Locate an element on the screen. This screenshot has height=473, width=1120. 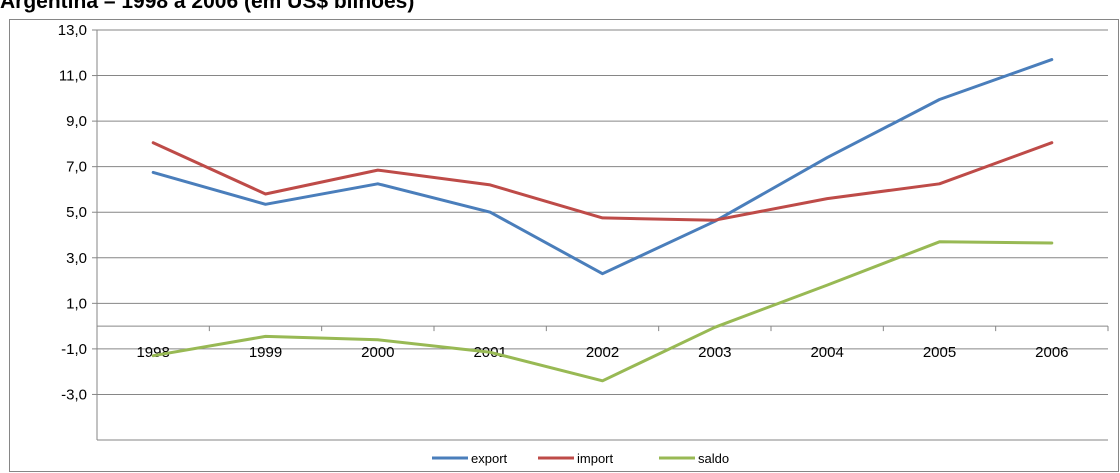
y-tick-label: 13,0 is located at coordinates (72, 30).